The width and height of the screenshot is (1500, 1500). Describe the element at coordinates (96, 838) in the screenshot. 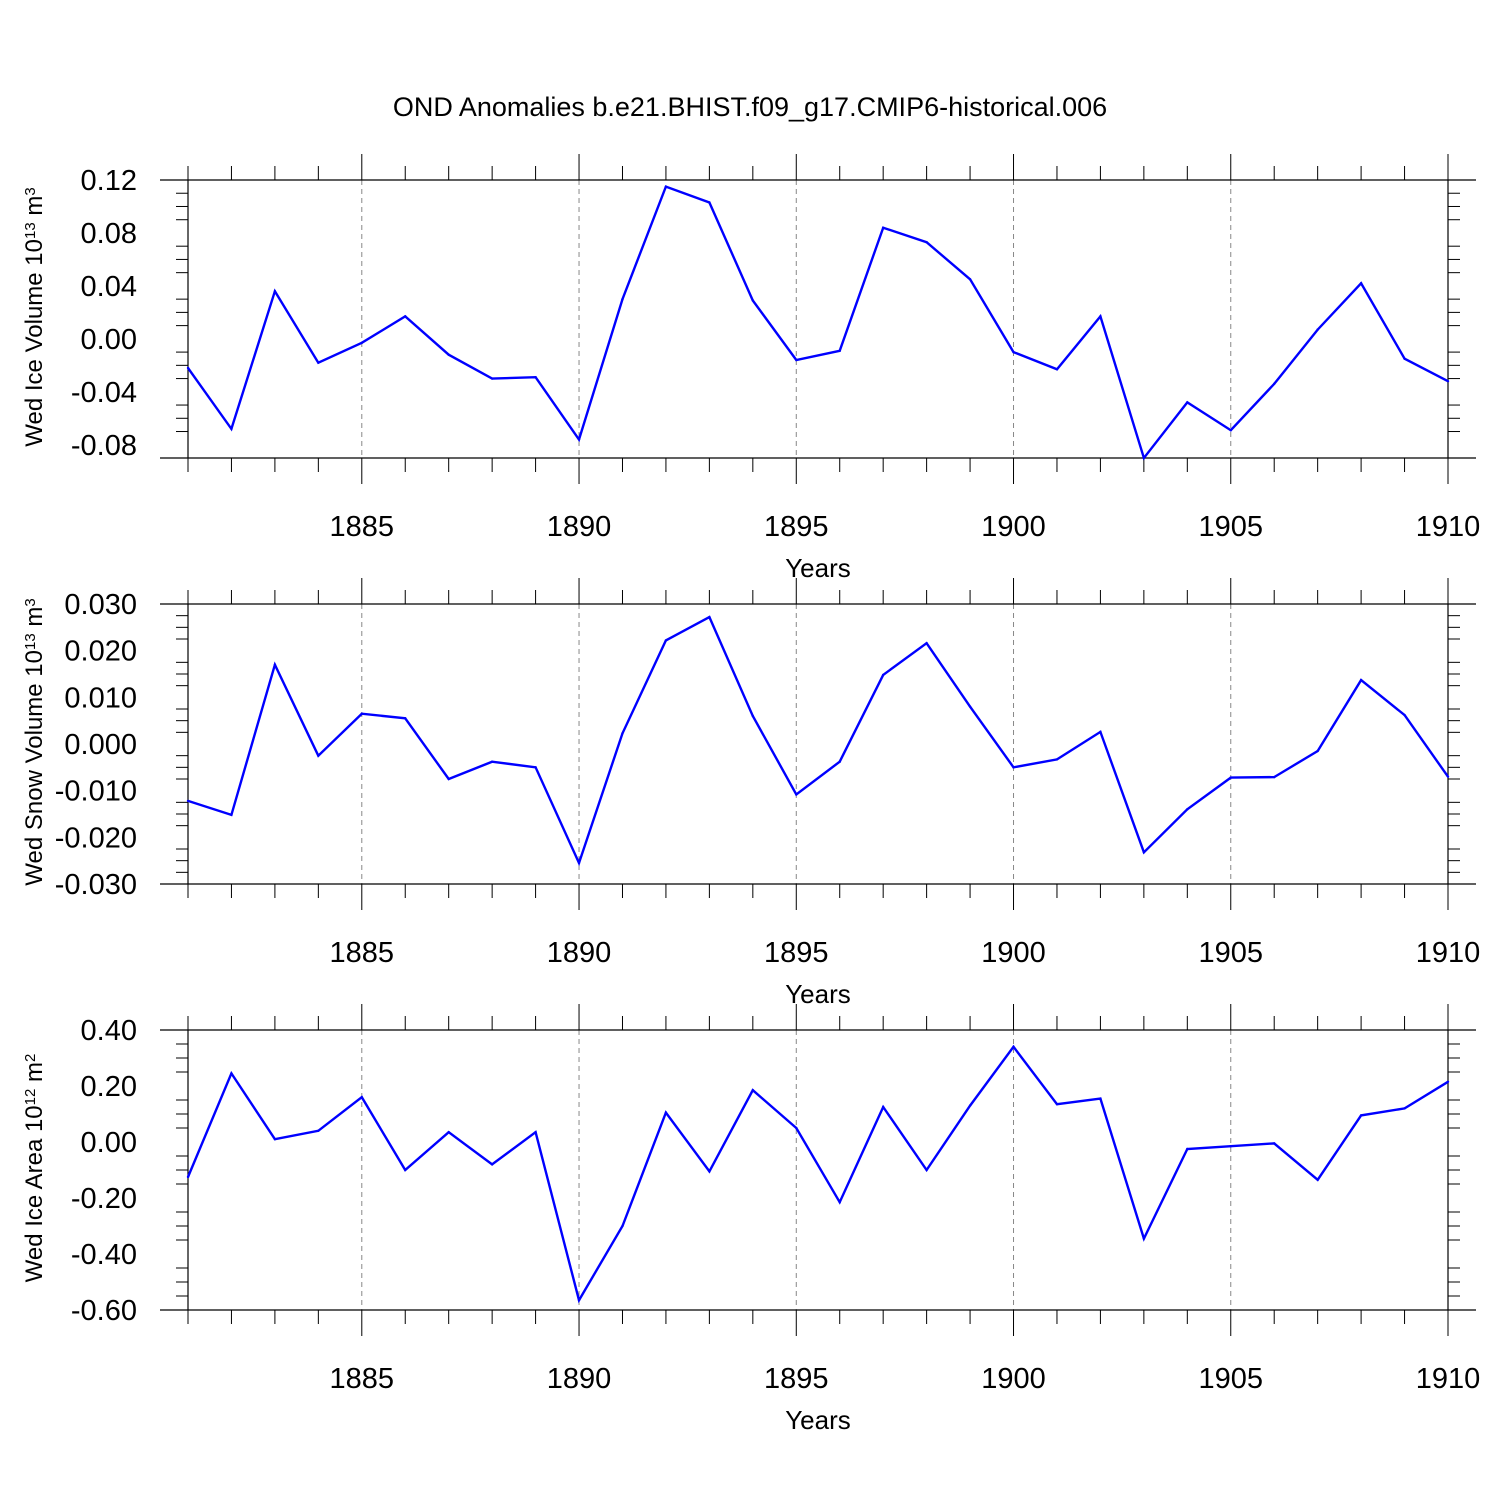

I see `y-tick-label: -0.020` at that location.